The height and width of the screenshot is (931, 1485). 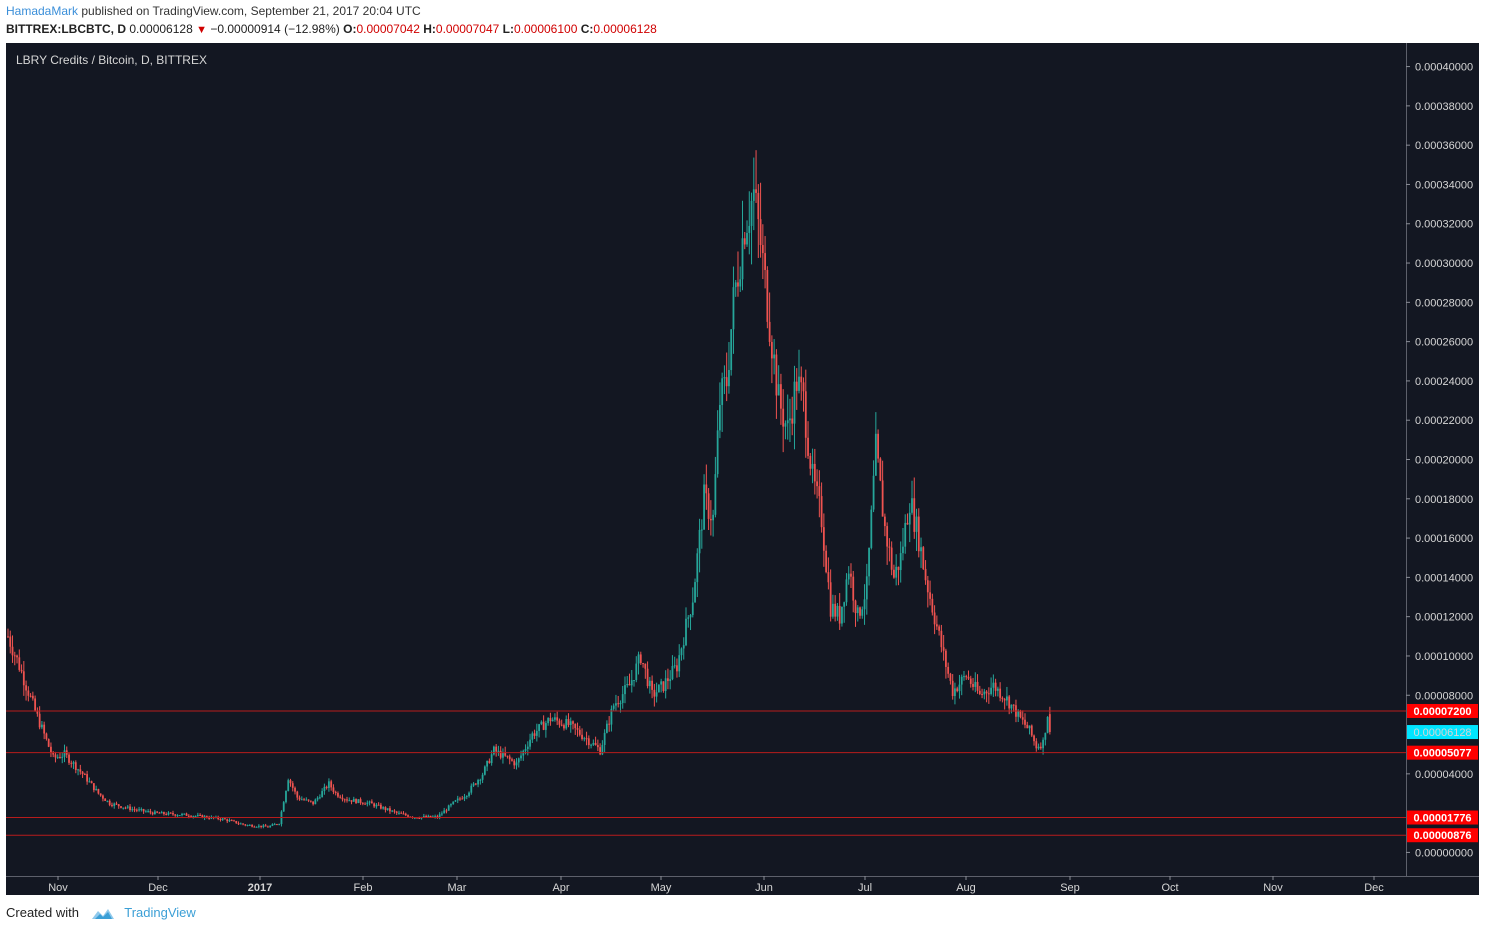 What do you see at coordinates (545, 29) in the screenshot?
I see `low-value: 0.00006100` at bounding box center [545, 29].